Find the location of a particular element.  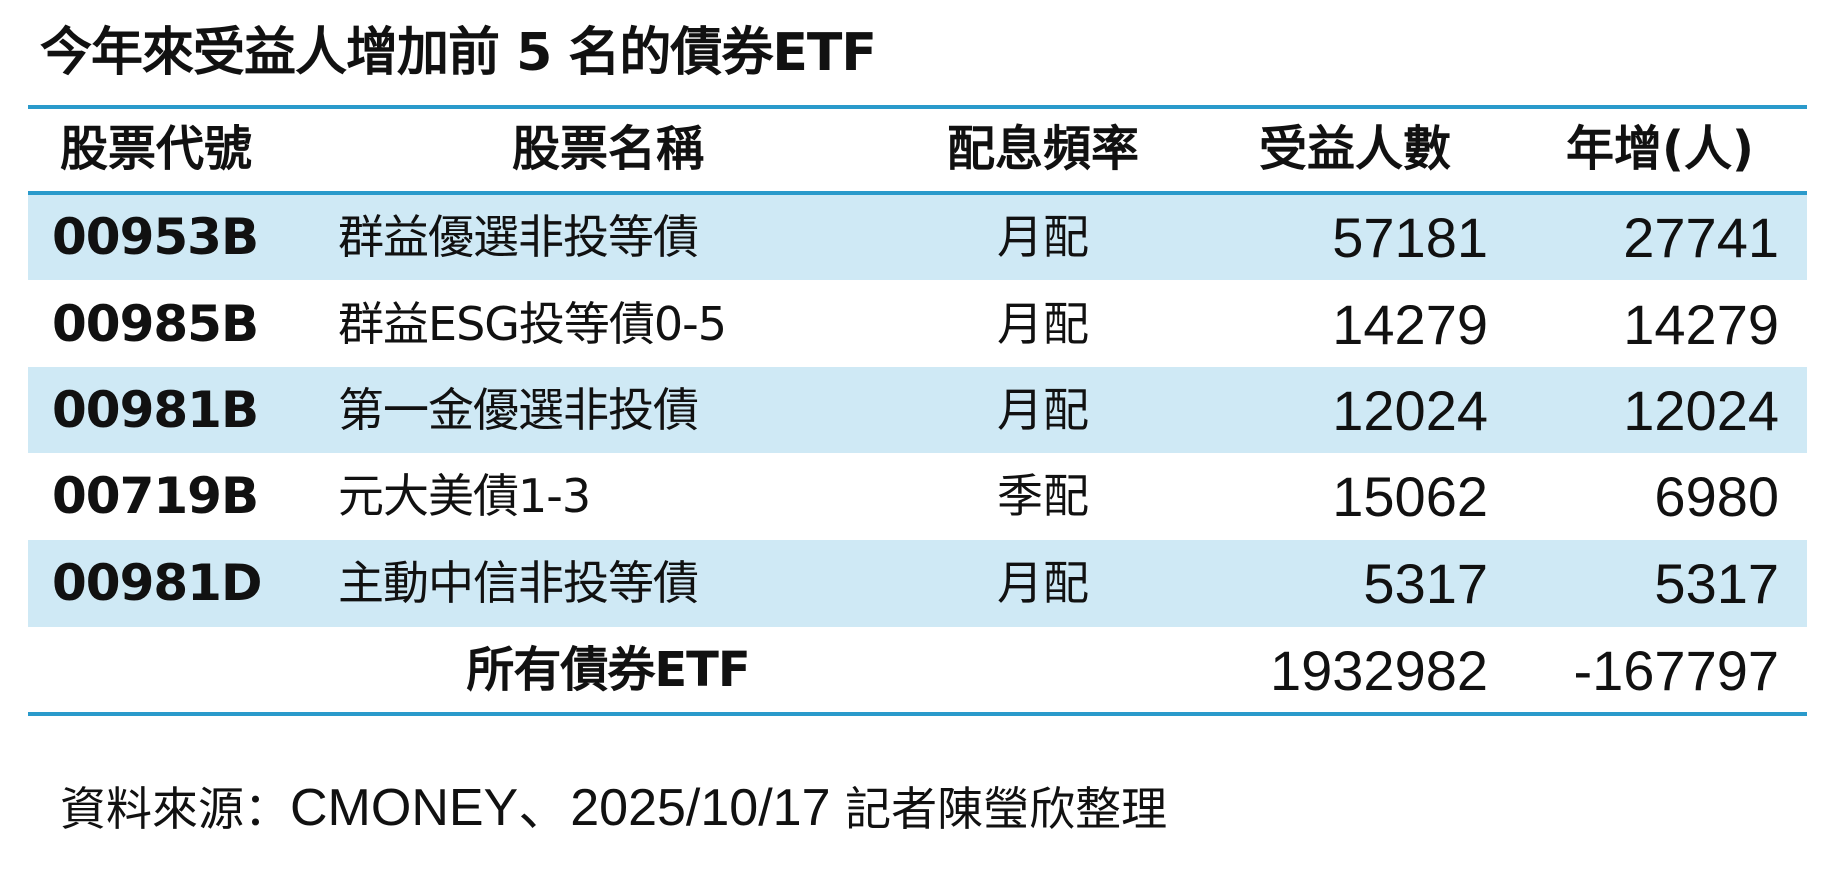

row-code: 00953B is located at coordinates (155, 237).